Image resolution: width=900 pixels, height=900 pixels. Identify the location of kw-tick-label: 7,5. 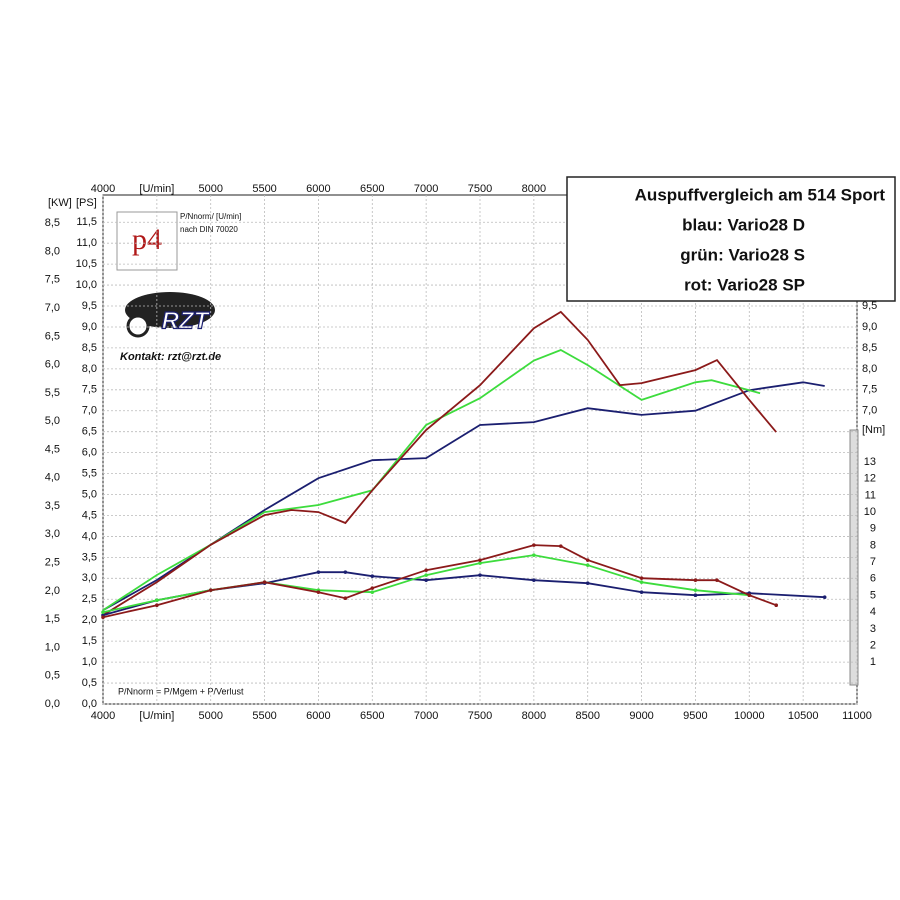
(52, 280).